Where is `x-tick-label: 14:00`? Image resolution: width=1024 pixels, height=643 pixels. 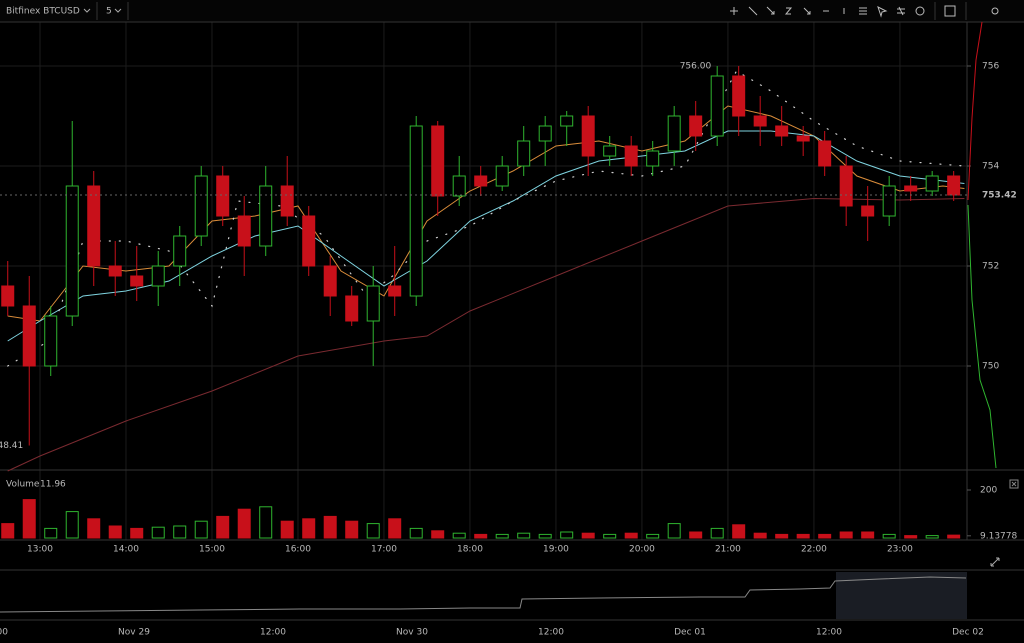 x-tick-label: 14:00 is located at coordinates (126, 550).